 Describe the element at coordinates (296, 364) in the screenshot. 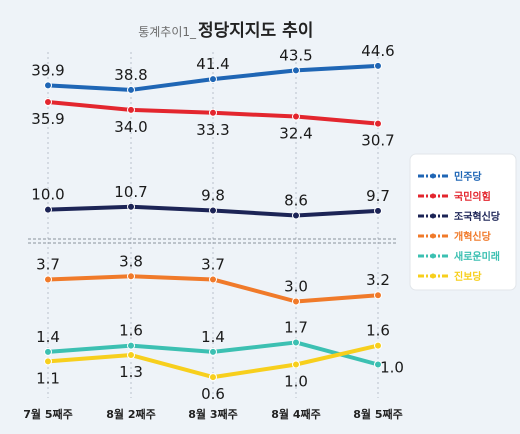

I see `data-point-진보당-4` at that location.